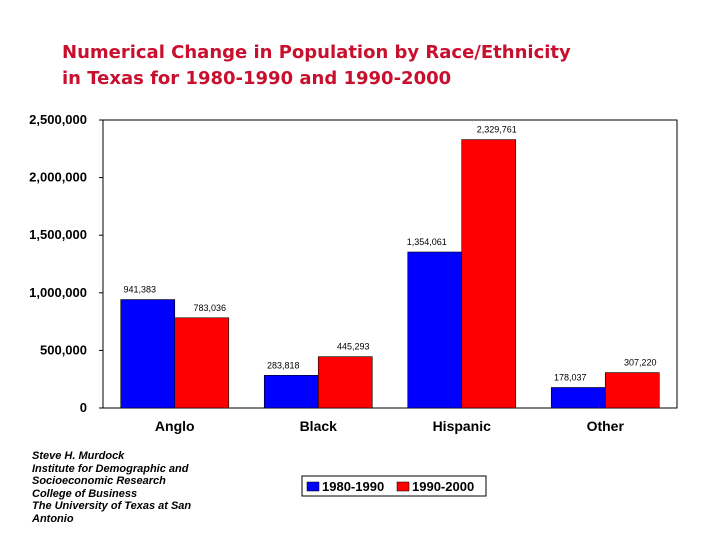 This screenshot has height=540, width=720. I want to click on bar-1990-2000-Hispanic, so click(489, 274).